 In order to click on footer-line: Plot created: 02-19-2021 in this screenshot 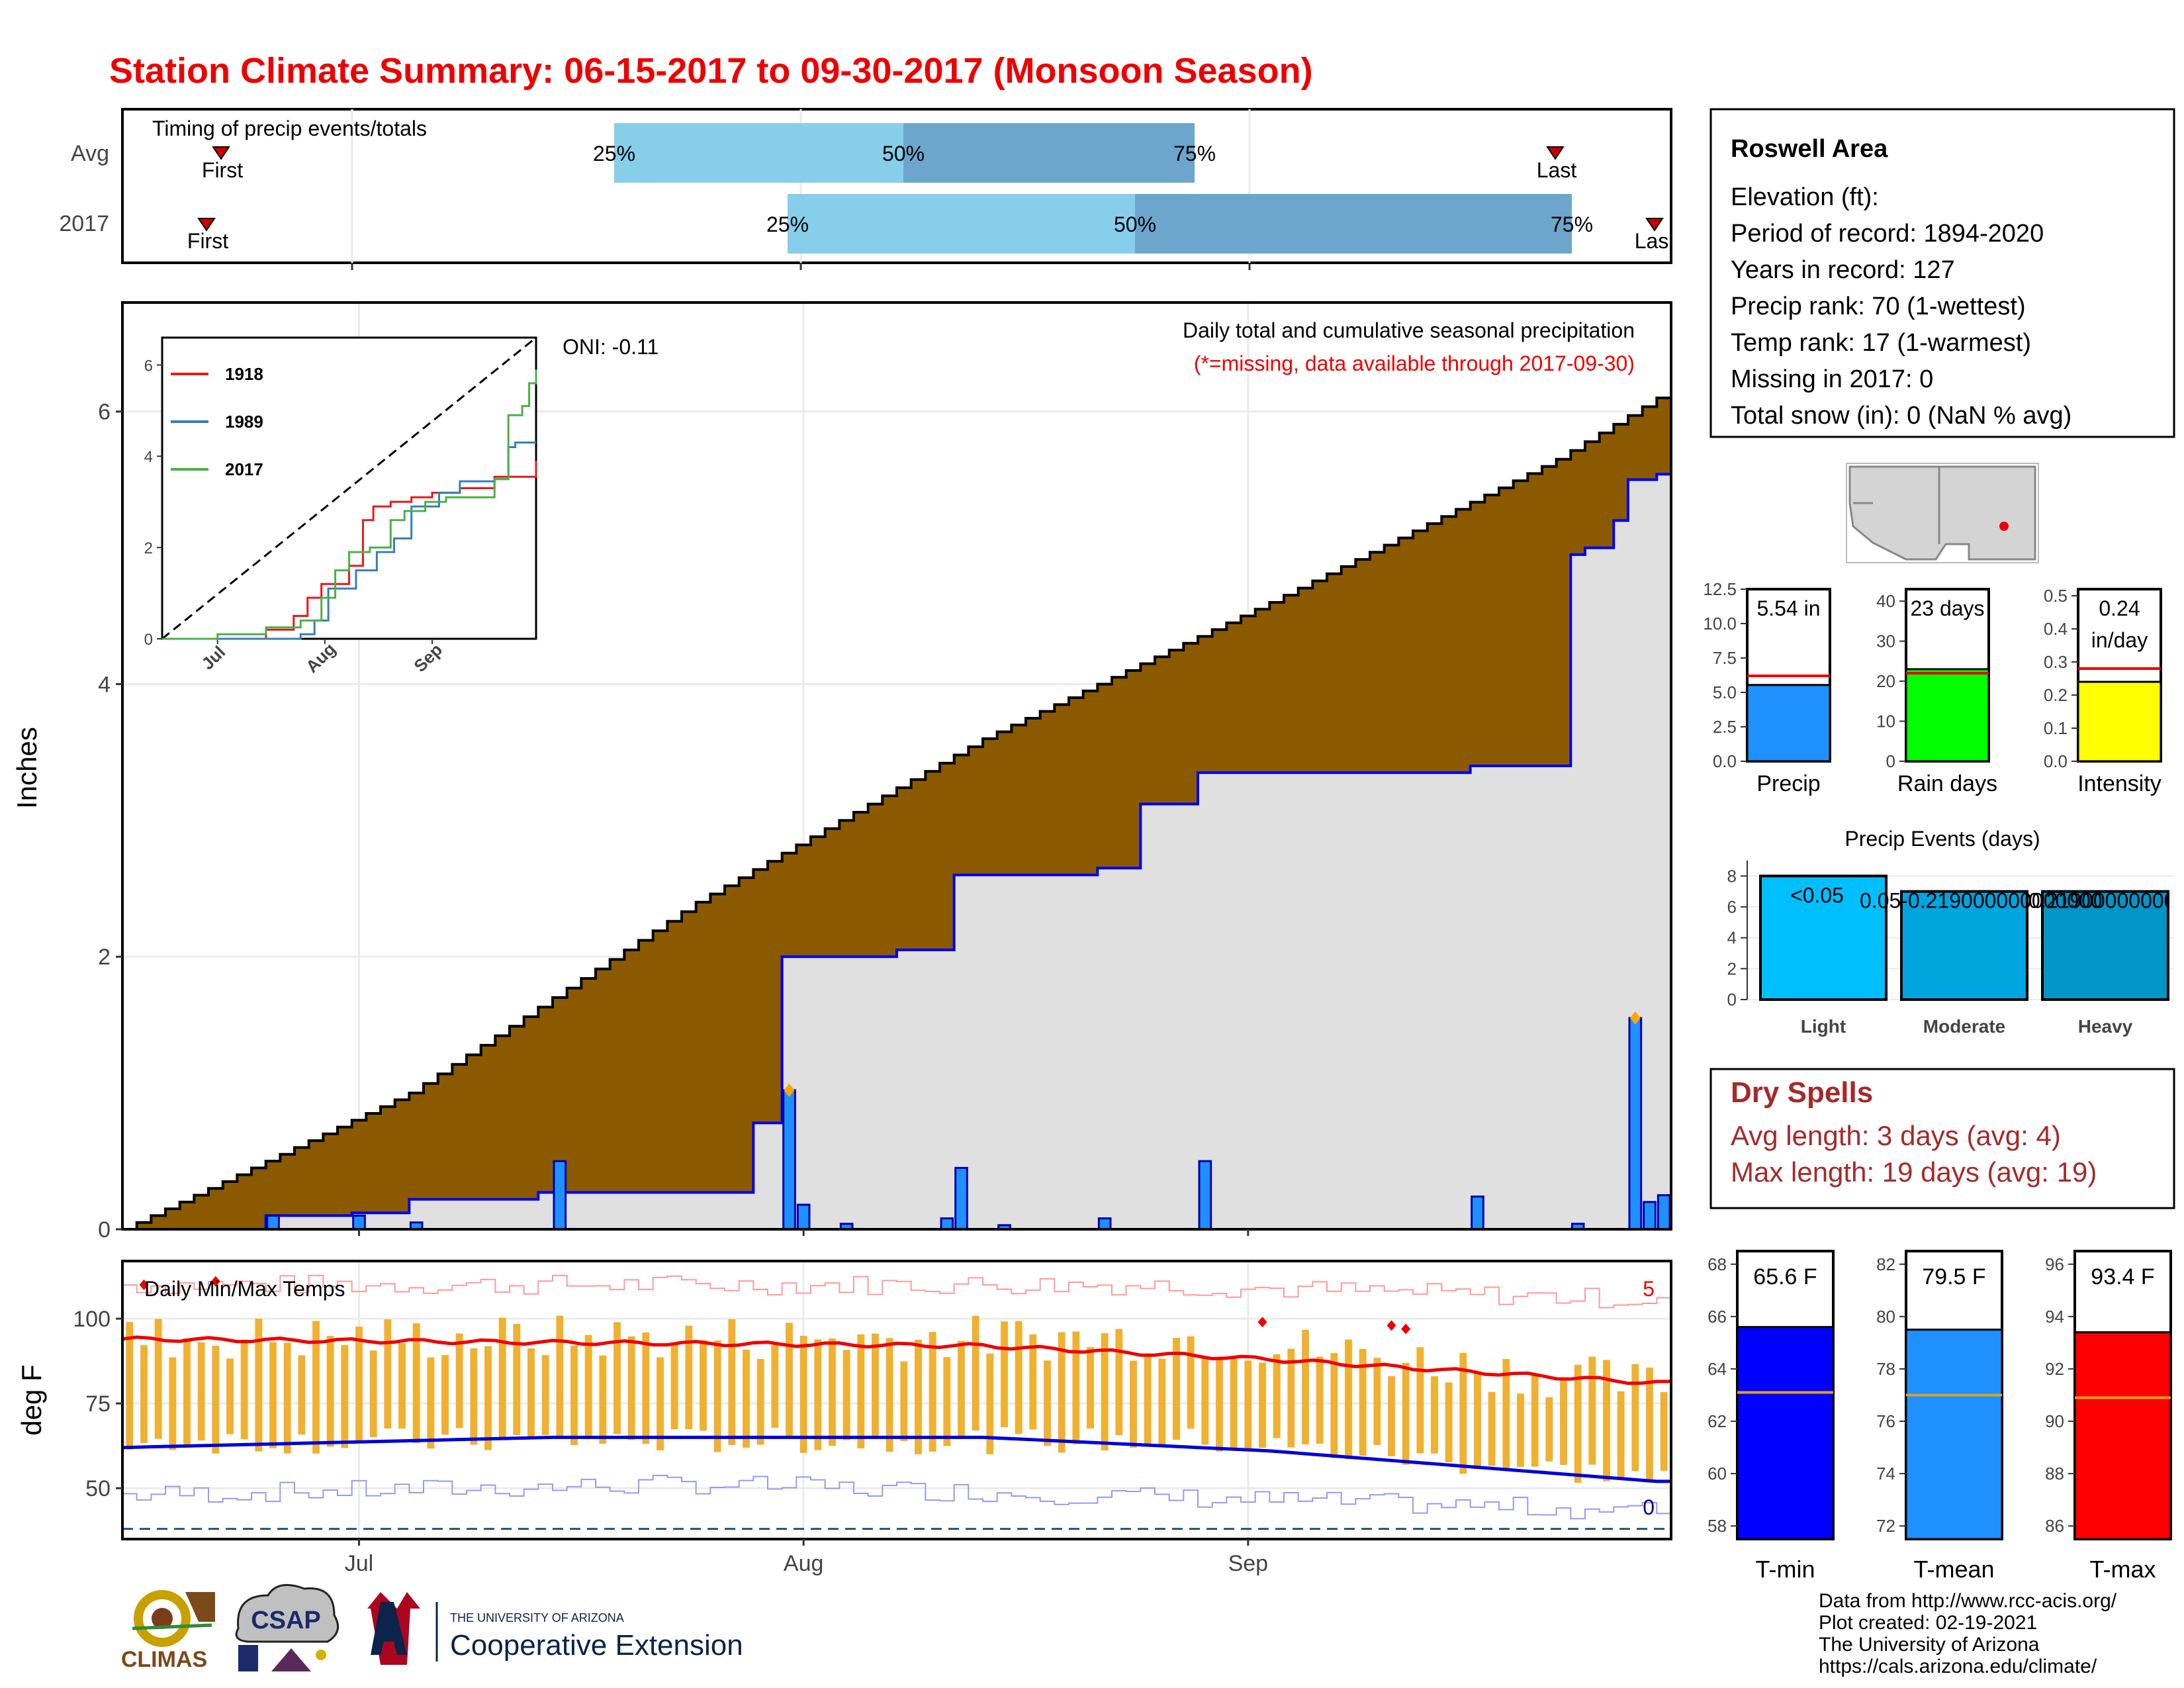, I will do `click(1928, 1623)`.